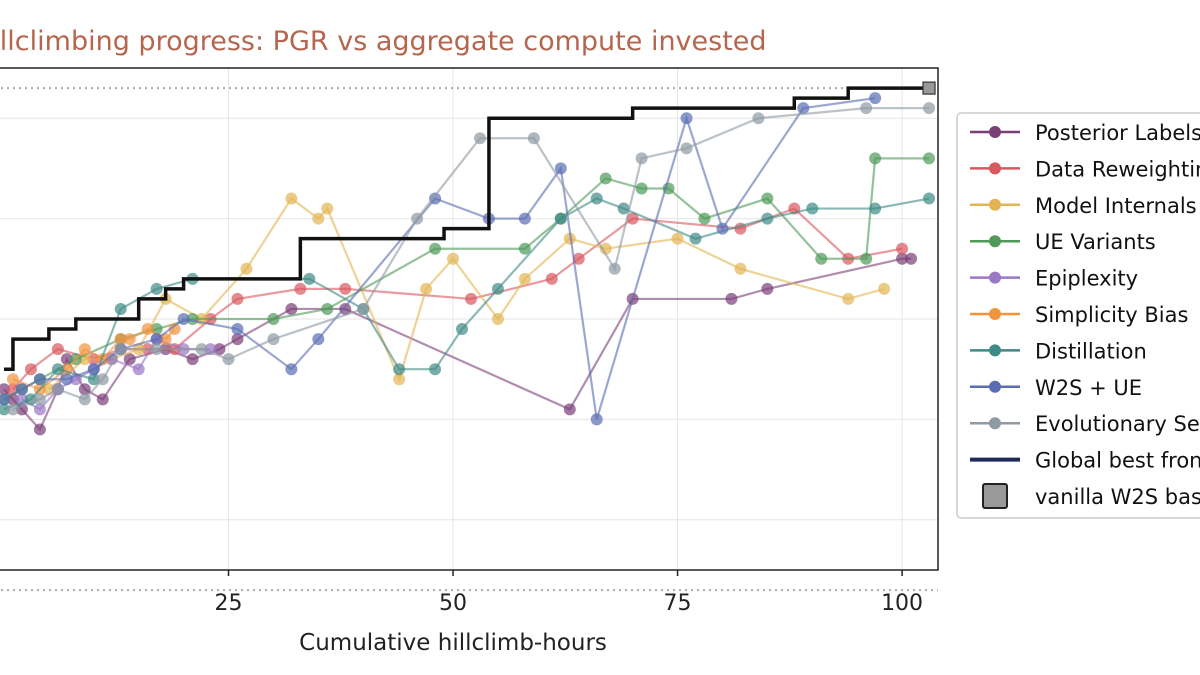 The width and height of the screenshot is (1200, 675). Describe the element at coordinates (1088, 388) in the screenshot. I see `legend-label: W2S + UE` at that location.